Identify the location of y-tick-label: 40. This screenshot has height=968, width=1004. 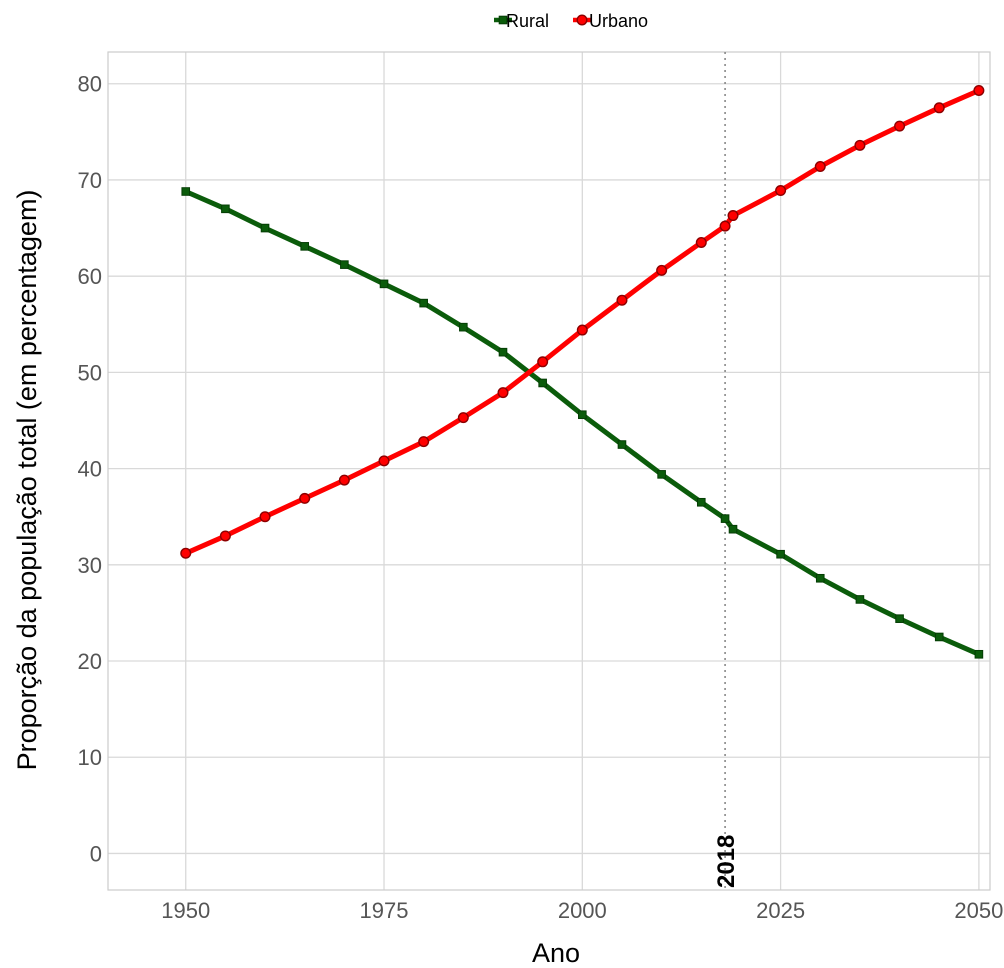
(90, 469).